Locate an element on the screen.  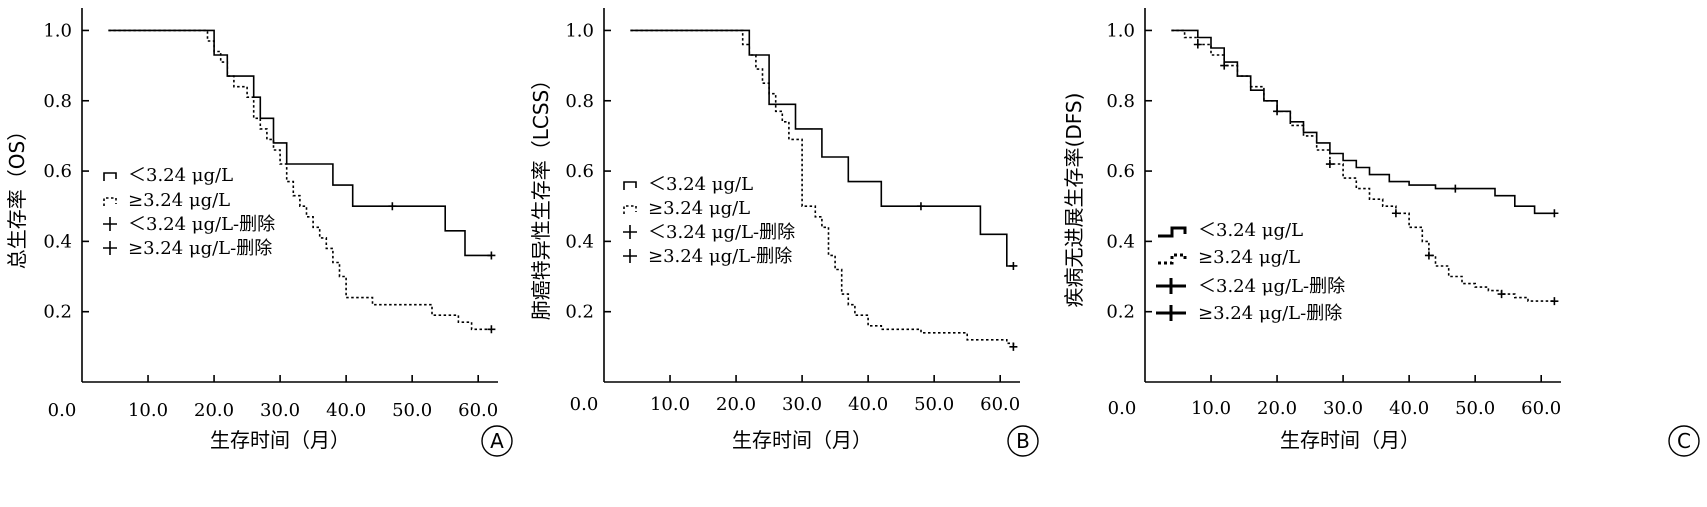
panel-c-ytick-label-2: 0.6 is located at coordinates (1120, 171).